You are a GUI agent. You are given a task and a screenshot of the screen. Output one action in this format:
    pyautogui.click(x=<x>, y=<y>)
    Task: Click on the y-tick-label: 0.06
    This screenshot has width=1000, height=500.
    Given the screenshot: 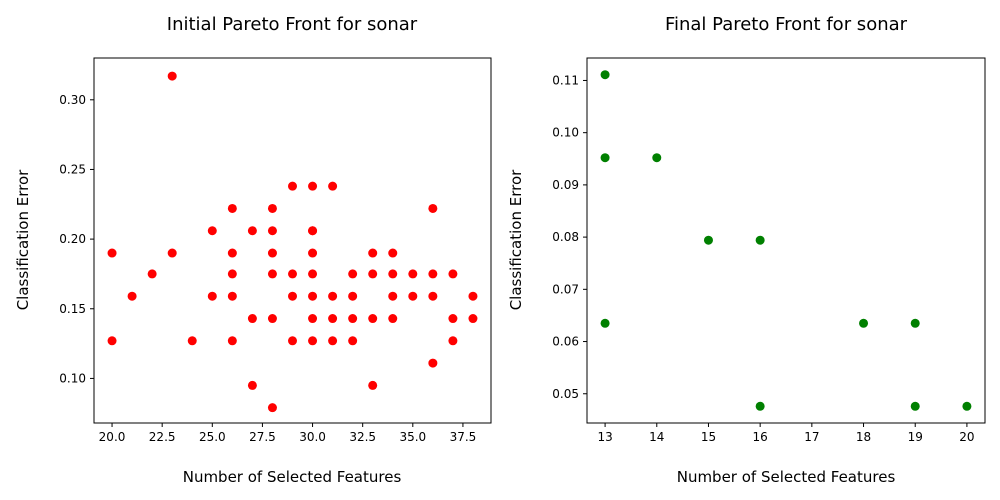 What is the action you would take?
    pyautogui.click(x=565, y=342)
    